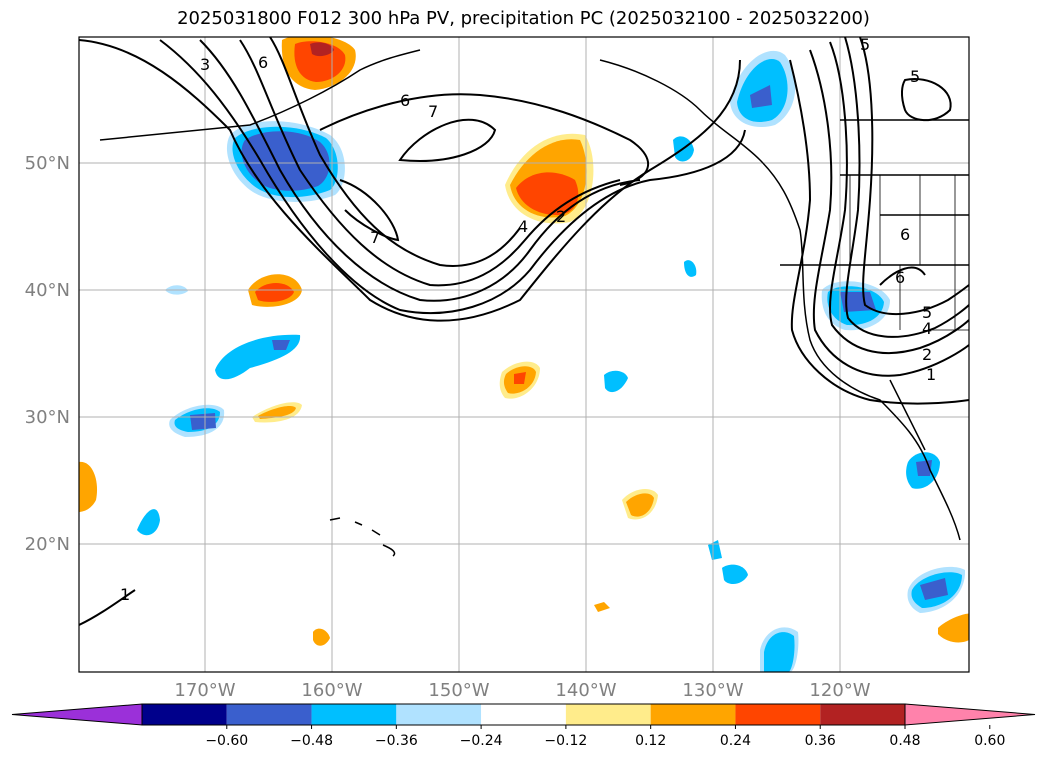 The height and width of the screenshot is (765, 1047). What do you see at coordinates (205, 64) in the screenshot?
I see `contour-label: 3` at bounding box center [205, 64].